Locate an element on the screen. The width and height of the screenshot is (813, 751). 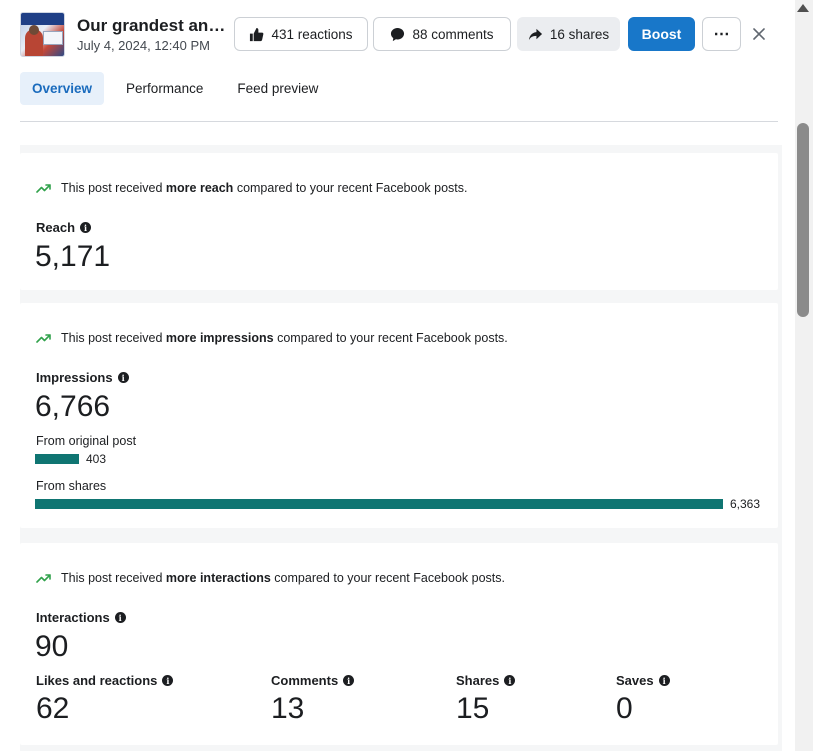
post-date: July 4, 2024, 12:40 PM is located at coordinates (143, 45).